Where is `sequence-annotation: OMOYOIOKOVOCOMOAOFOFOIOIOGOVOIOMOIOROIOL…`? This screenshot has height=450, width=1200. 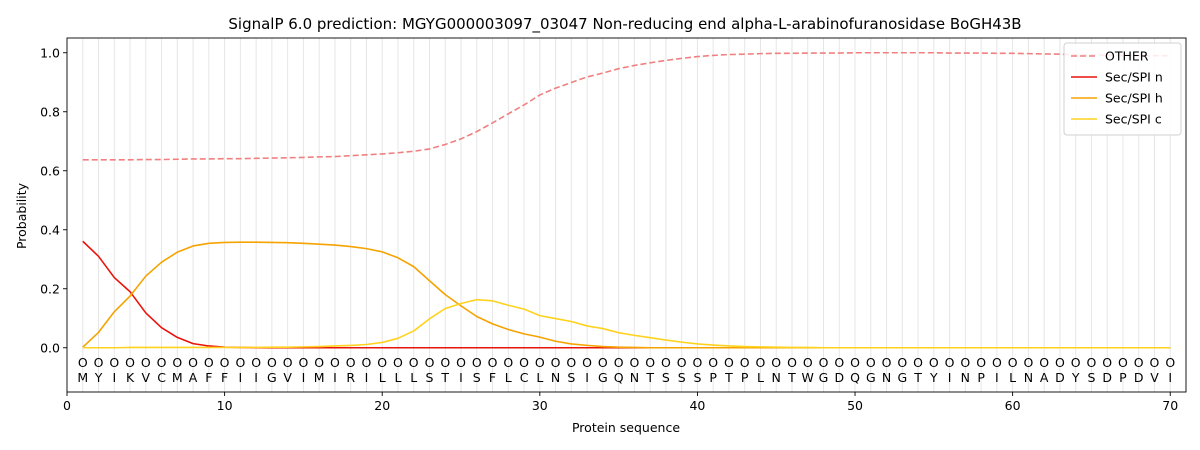
sequence-annotation: OMOYOIOKOVOCOMOAOFOFOIOIOGOVOIOMOIOROIOL… is located at coordinates (626, 370).